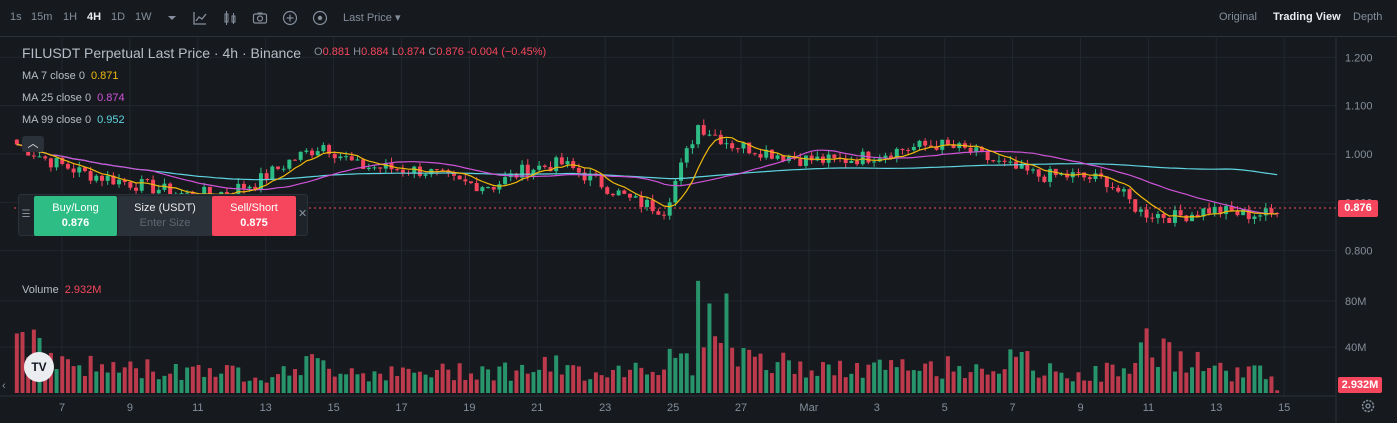 This screenshot has height=423, width=1397. Describe the element at coordinates (42, 17) in the screenshot. I see `interval-15m: 15m` at that location.